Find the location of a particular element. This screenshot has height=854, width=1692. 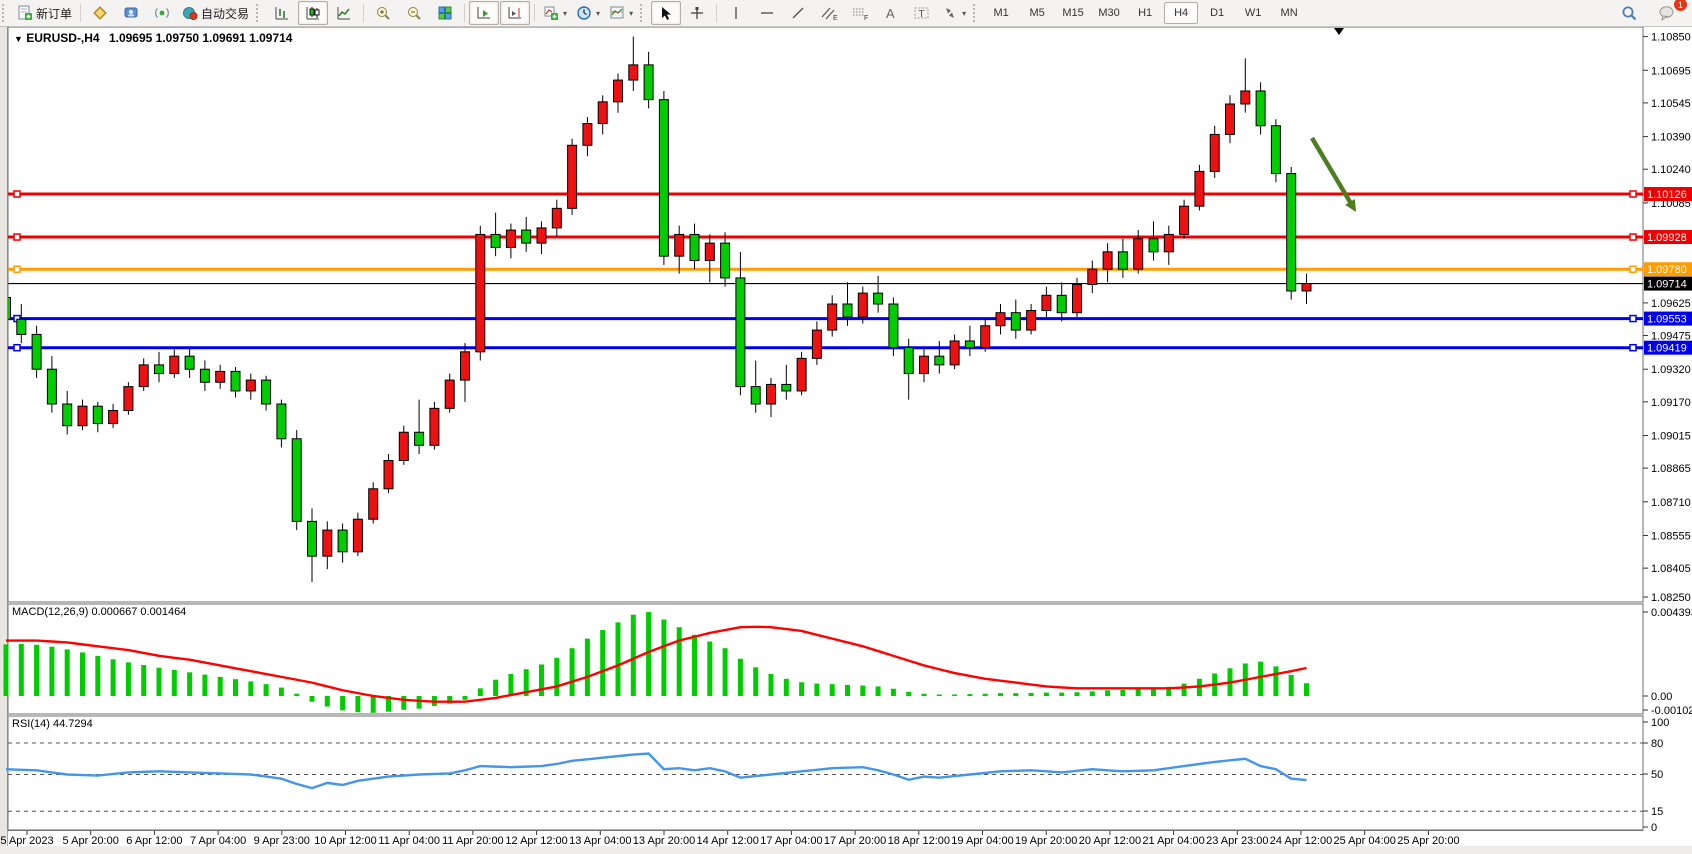

svg-text: 1.08710 is located at coordinates (1671, 503).